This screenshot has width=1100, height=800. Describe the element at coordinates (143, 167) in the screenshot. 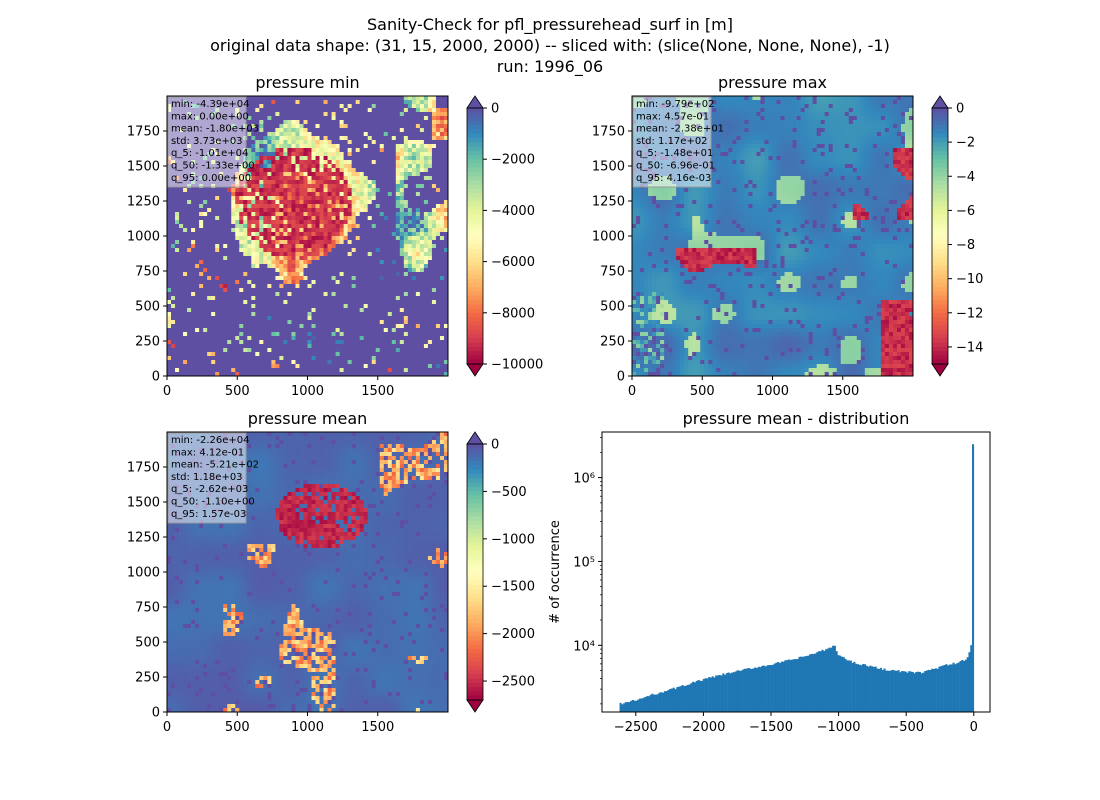

I see `y-tick-label: 1500` at that location.